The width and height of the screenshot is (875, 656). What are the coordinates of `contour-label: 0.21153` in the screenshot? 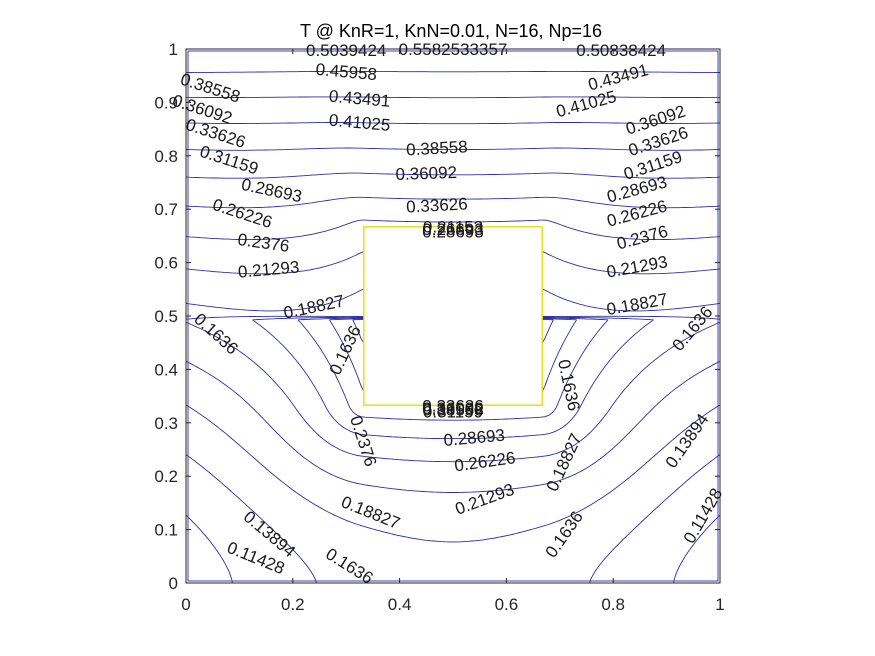 It's located at (453, 226).